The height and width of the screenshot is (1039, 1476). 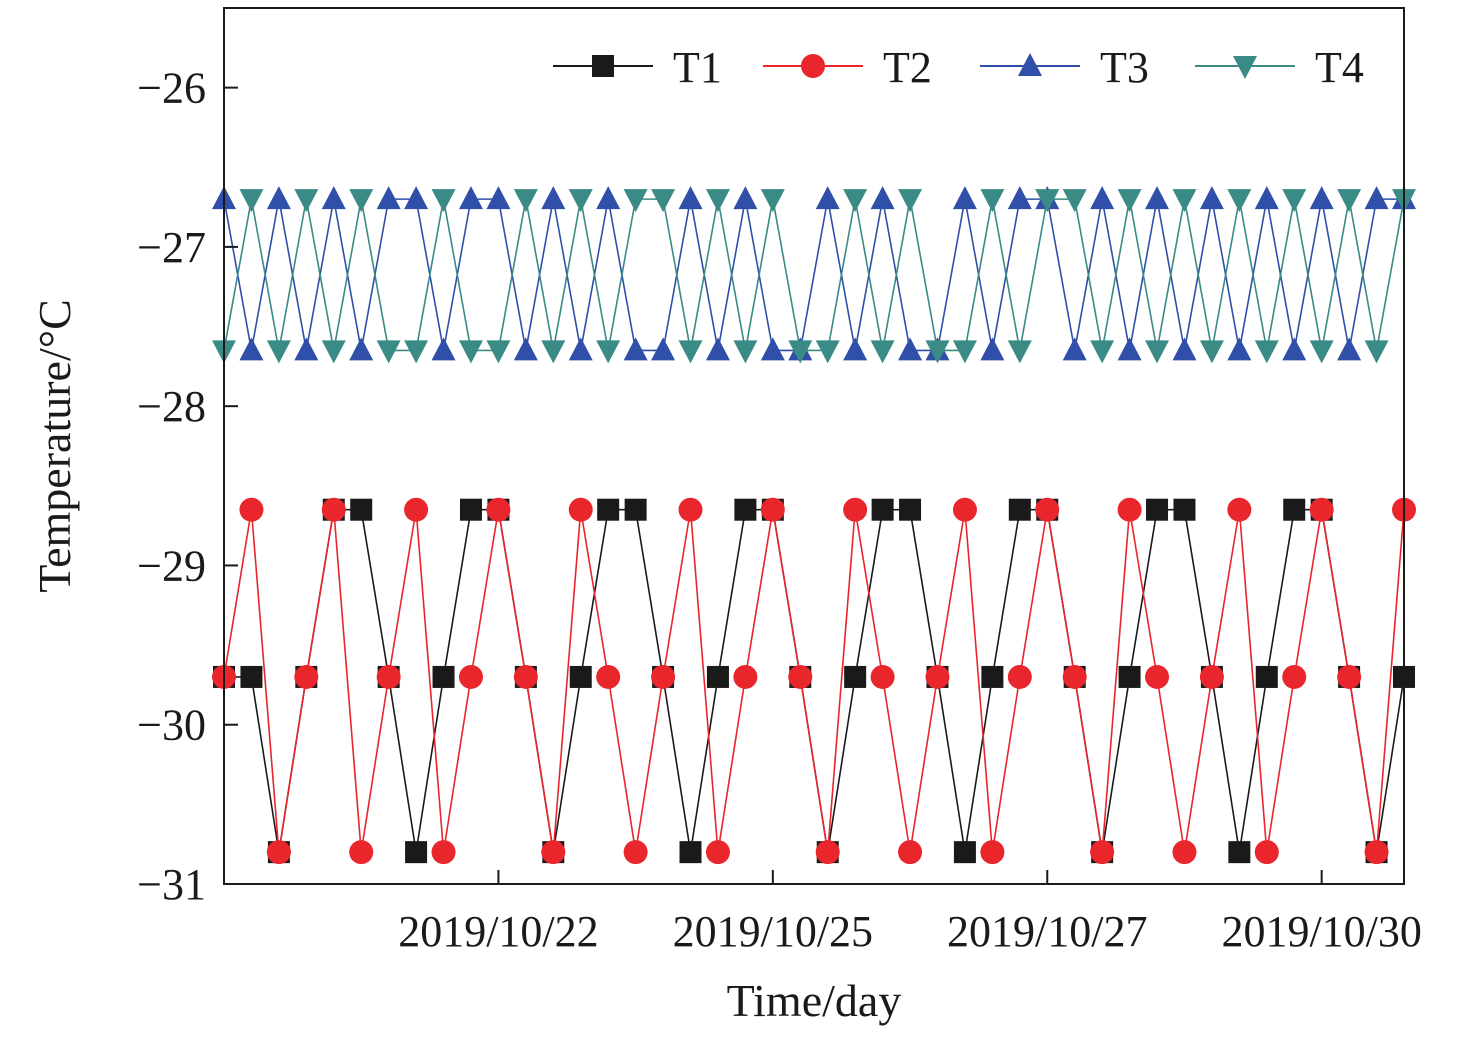 What do you see at coordinates (498, 931) in the screenshot?
I see `x-tick-label: 2019/10/22` at bounding box center [498, 931].